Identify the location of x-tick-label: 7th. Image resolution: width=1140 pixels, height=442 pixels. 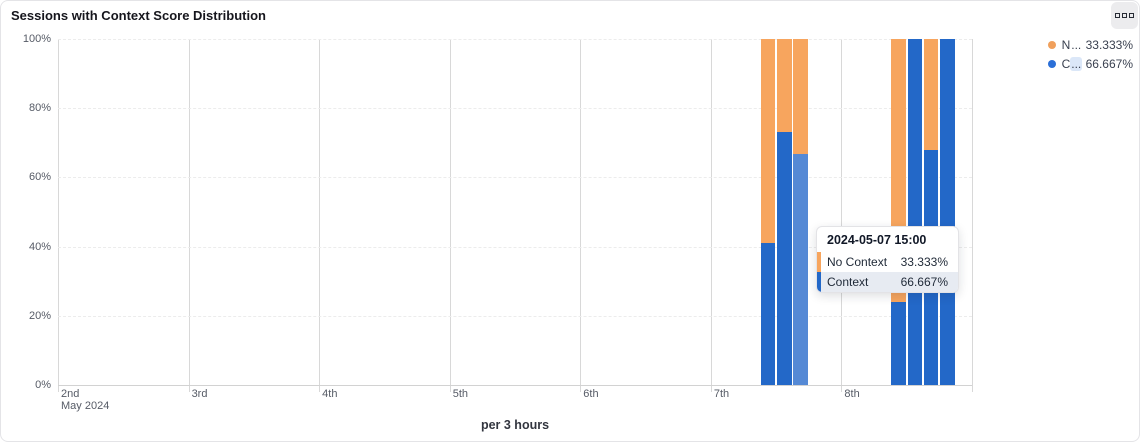
(721, 394).